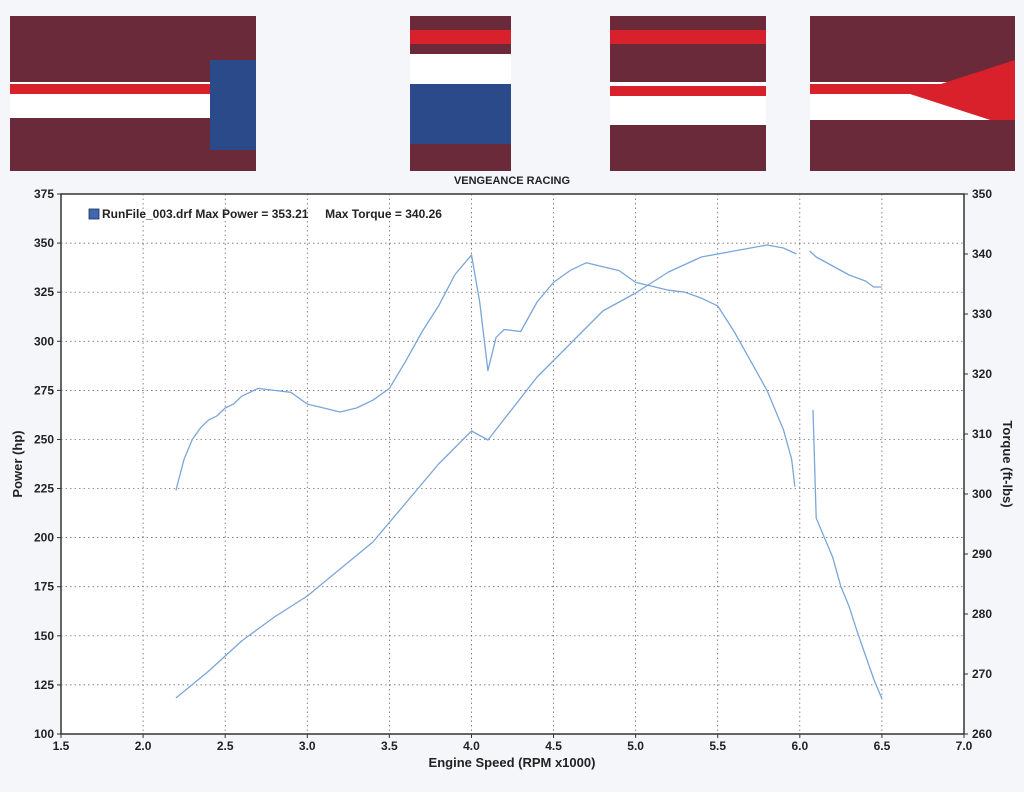  Describe the element at coordinates (512, 762) in the screenshot. I see `x-axis-title: Engine Speed (RPM x1000)` at that location.